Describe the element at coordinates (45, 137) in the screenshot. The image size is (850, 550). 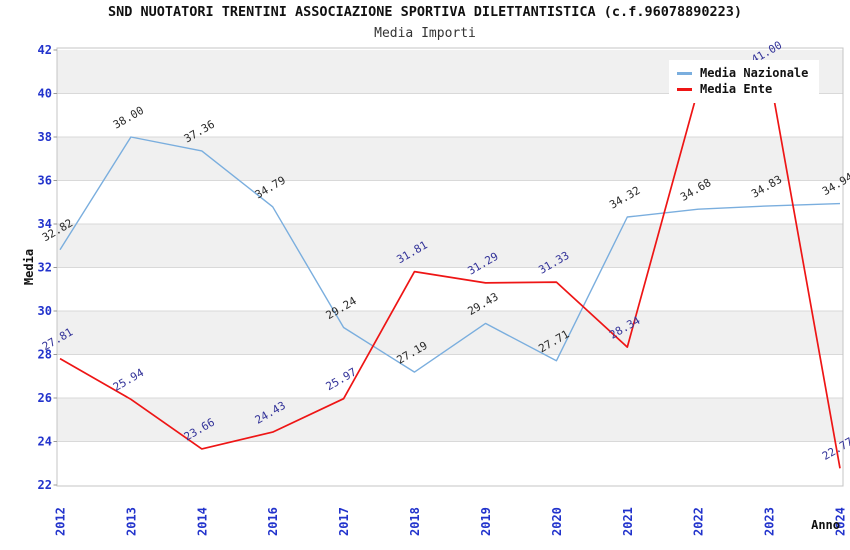
I see `y-tick-label: 38` at that location.